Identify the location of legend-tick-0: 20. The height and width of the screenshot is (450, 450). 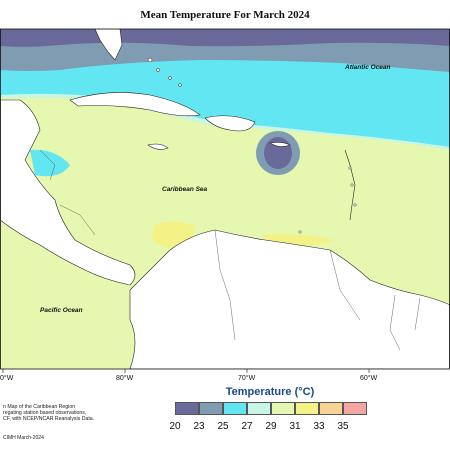
(175, 426).